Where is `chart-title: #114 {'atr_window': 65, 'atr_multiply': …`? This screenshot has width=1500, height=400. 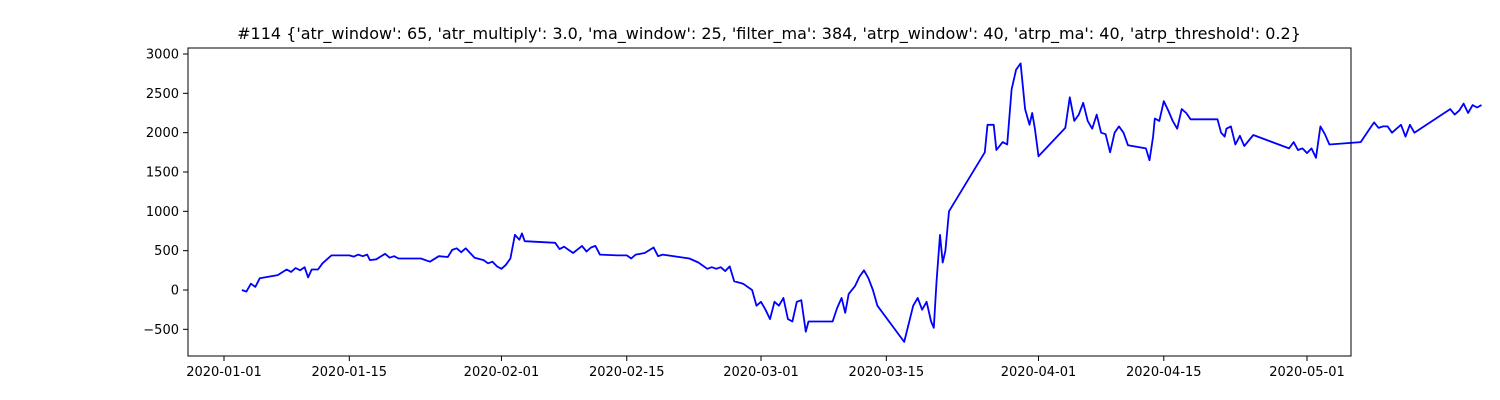 chart-title: #114 {'atr_window': 65, 'atr_multiply': … is located at coordinates (769, 34).